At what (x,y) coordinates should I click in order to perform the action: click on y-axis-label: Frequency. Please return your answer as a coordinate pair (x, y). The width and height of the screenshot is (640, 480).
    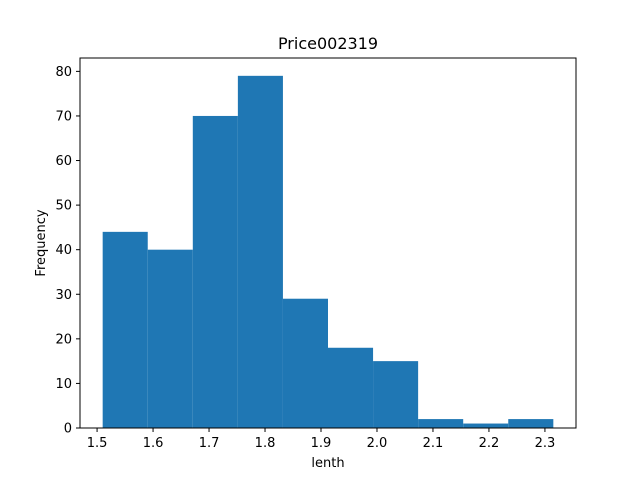
    Looking at the image, I should click on (41, 242).